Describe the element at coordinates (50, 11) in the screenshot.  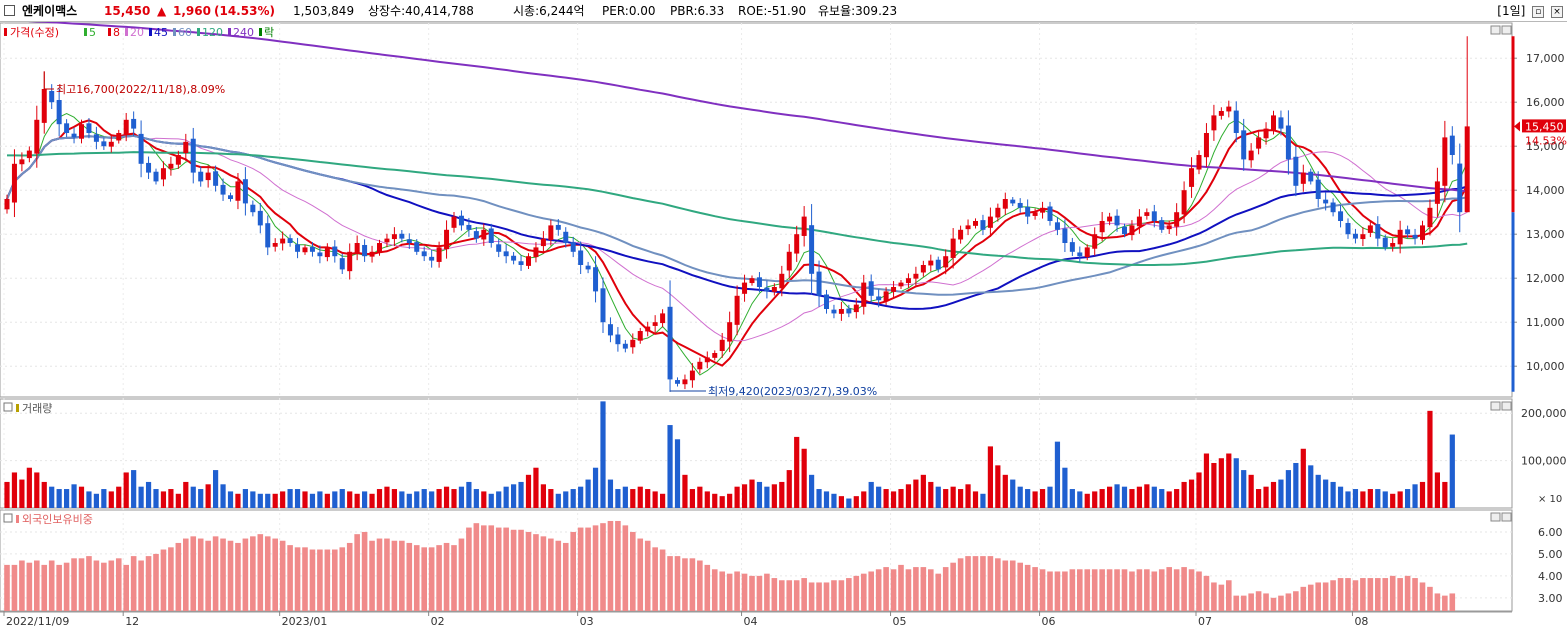
I see `stock-name: 엔케이맥스` at that location.